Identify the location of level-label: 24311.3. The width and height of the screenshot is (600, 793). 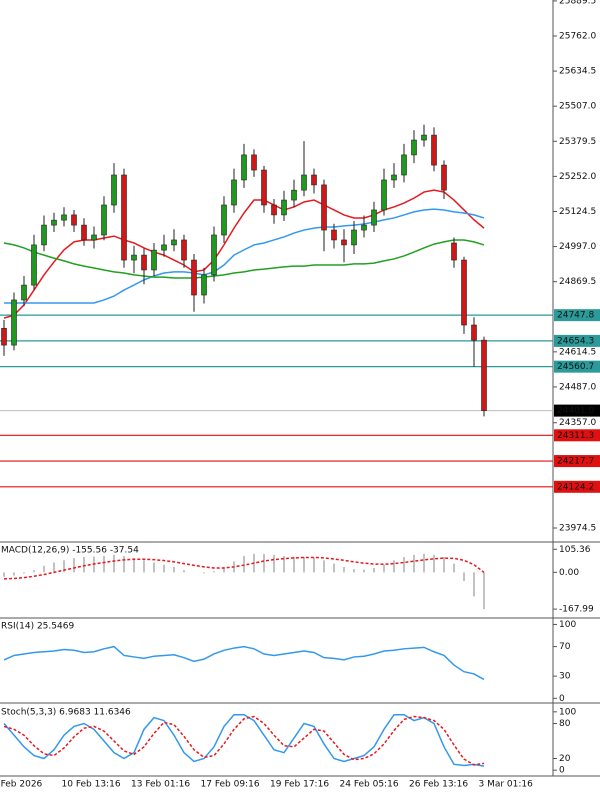
(575, 436).